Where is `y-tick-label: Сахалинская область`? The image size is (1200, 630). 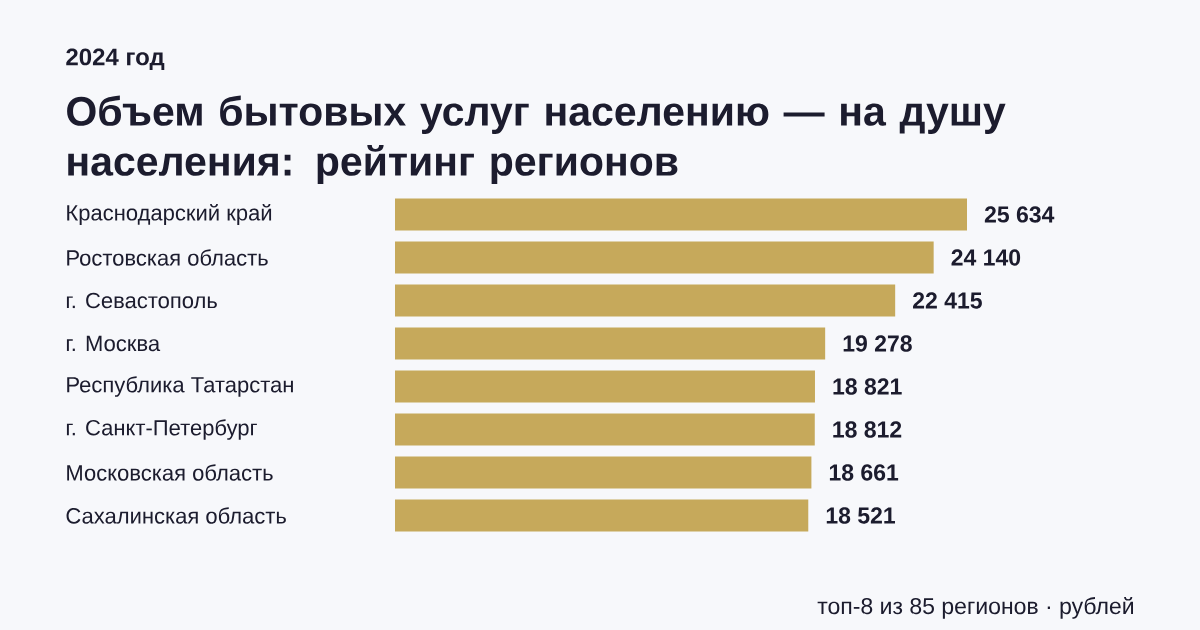
y-tick-label: Сахалинская область is located at coordinates (176, 515).